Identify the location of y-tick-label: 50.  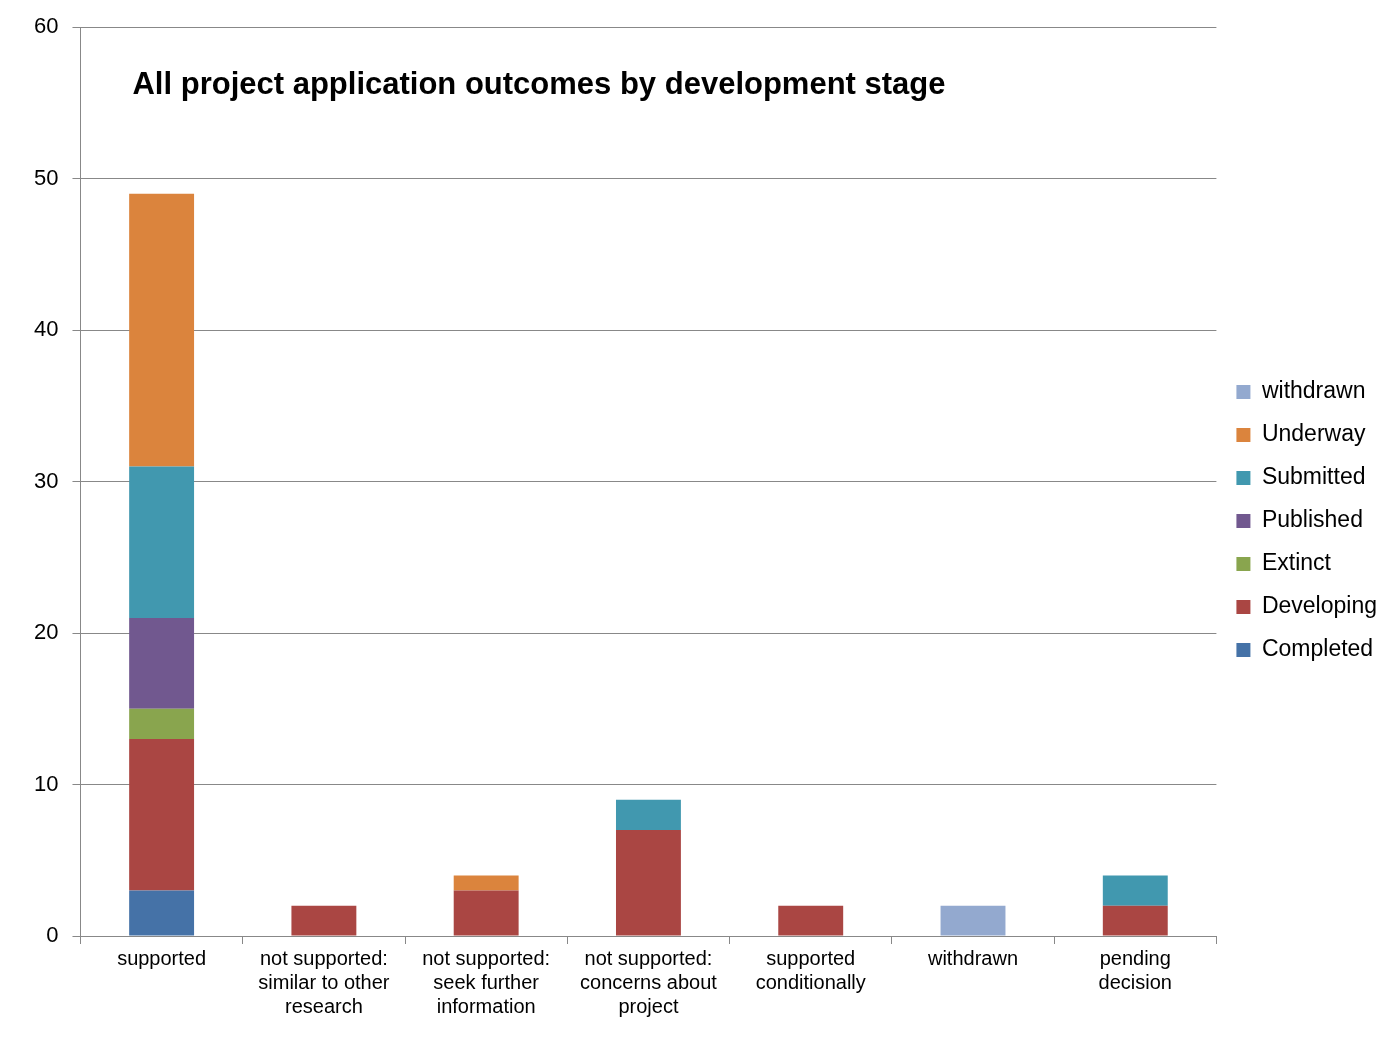
(46, 177).